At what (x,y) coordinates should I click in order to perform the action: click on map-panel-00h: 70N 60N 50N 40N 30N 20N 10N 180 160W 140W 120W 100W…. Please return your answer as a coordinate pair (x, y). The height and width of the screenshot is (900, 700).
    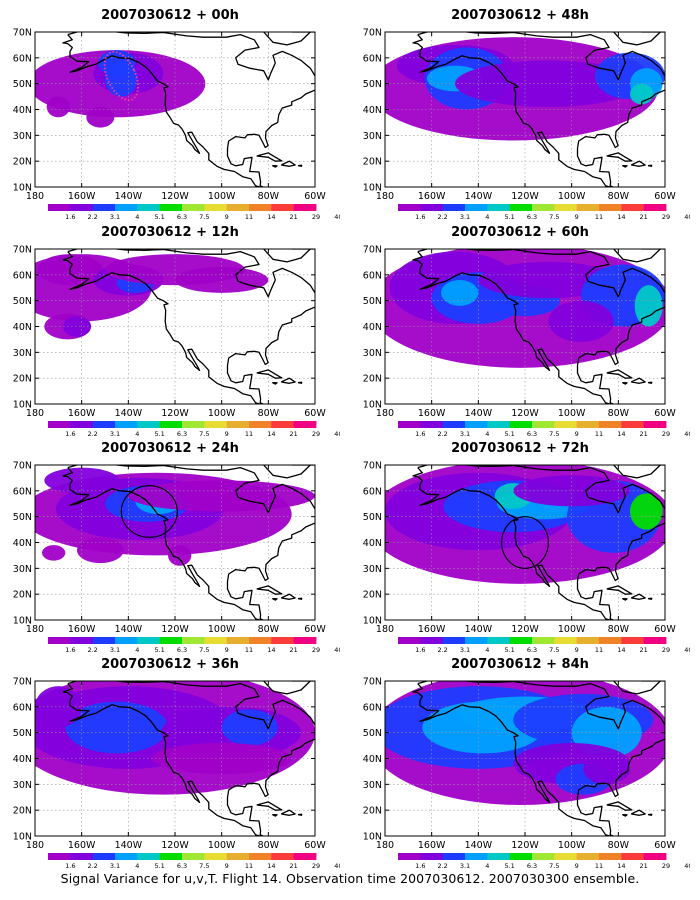
    Looking at the image, I should click on (170, 115).